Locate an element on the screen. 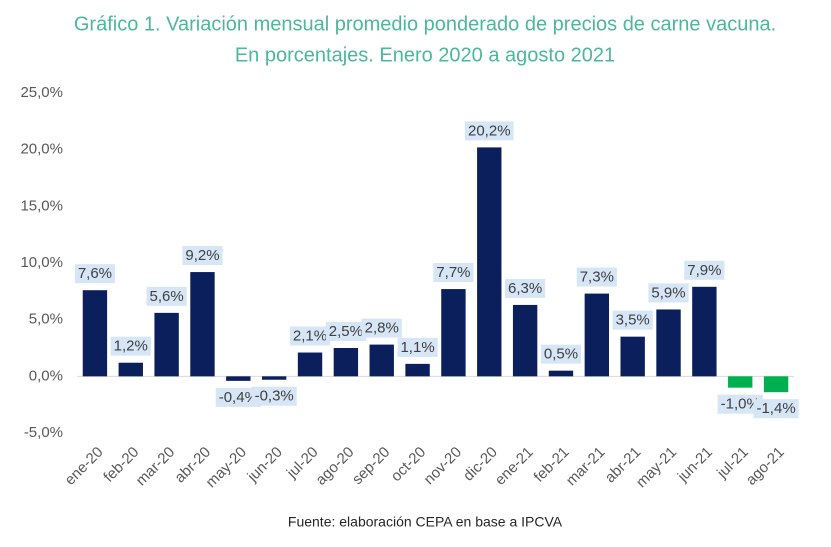  value-label: 20,2% is located at coordinates (489, 130).